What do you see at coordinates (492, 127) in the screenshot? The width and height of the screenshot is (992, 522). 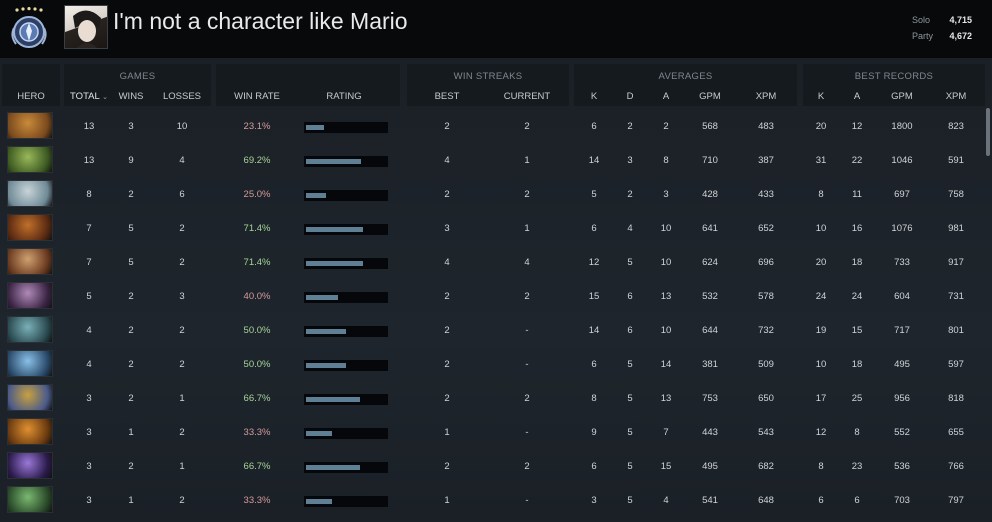 I see `table-row: 13 3 10 23.1% 2 2 6 2 2 568 483 20 12 1800 823` at bounding box center [492, 127].